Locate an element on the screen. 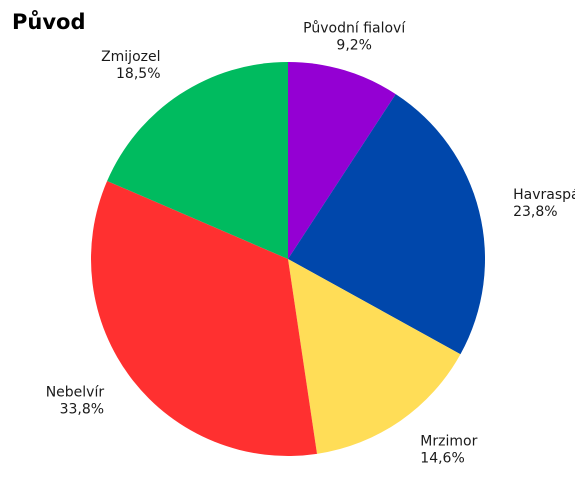 This screenshot has width=575, height=500. slice-value-zmijozel: 18,5% is located at coordinates (138, 74).